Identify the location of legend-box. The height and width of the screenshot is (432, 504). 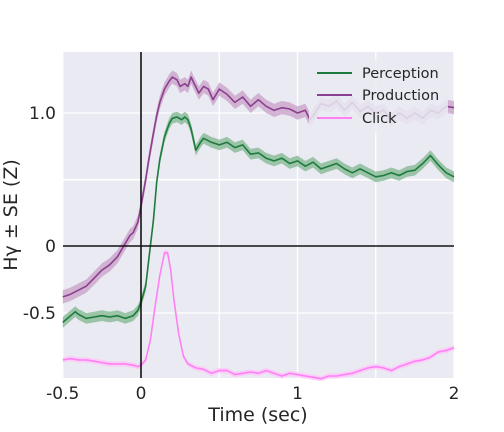
(378, 96).